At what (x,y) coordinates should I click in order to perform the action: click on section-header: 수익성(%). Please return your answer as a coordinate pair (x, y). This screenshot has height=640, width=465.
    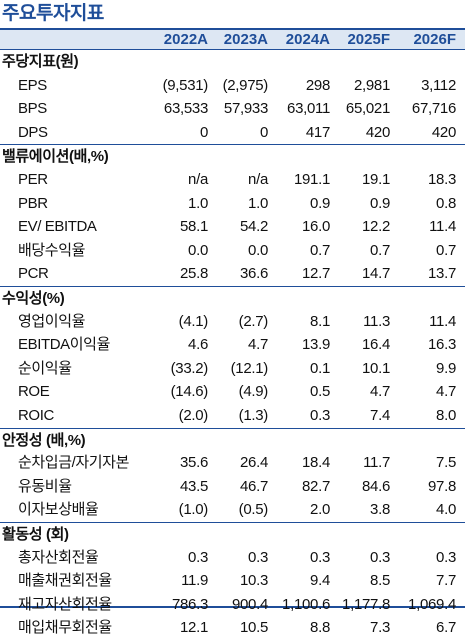
    Looking at the image, I should click on (232, 298).